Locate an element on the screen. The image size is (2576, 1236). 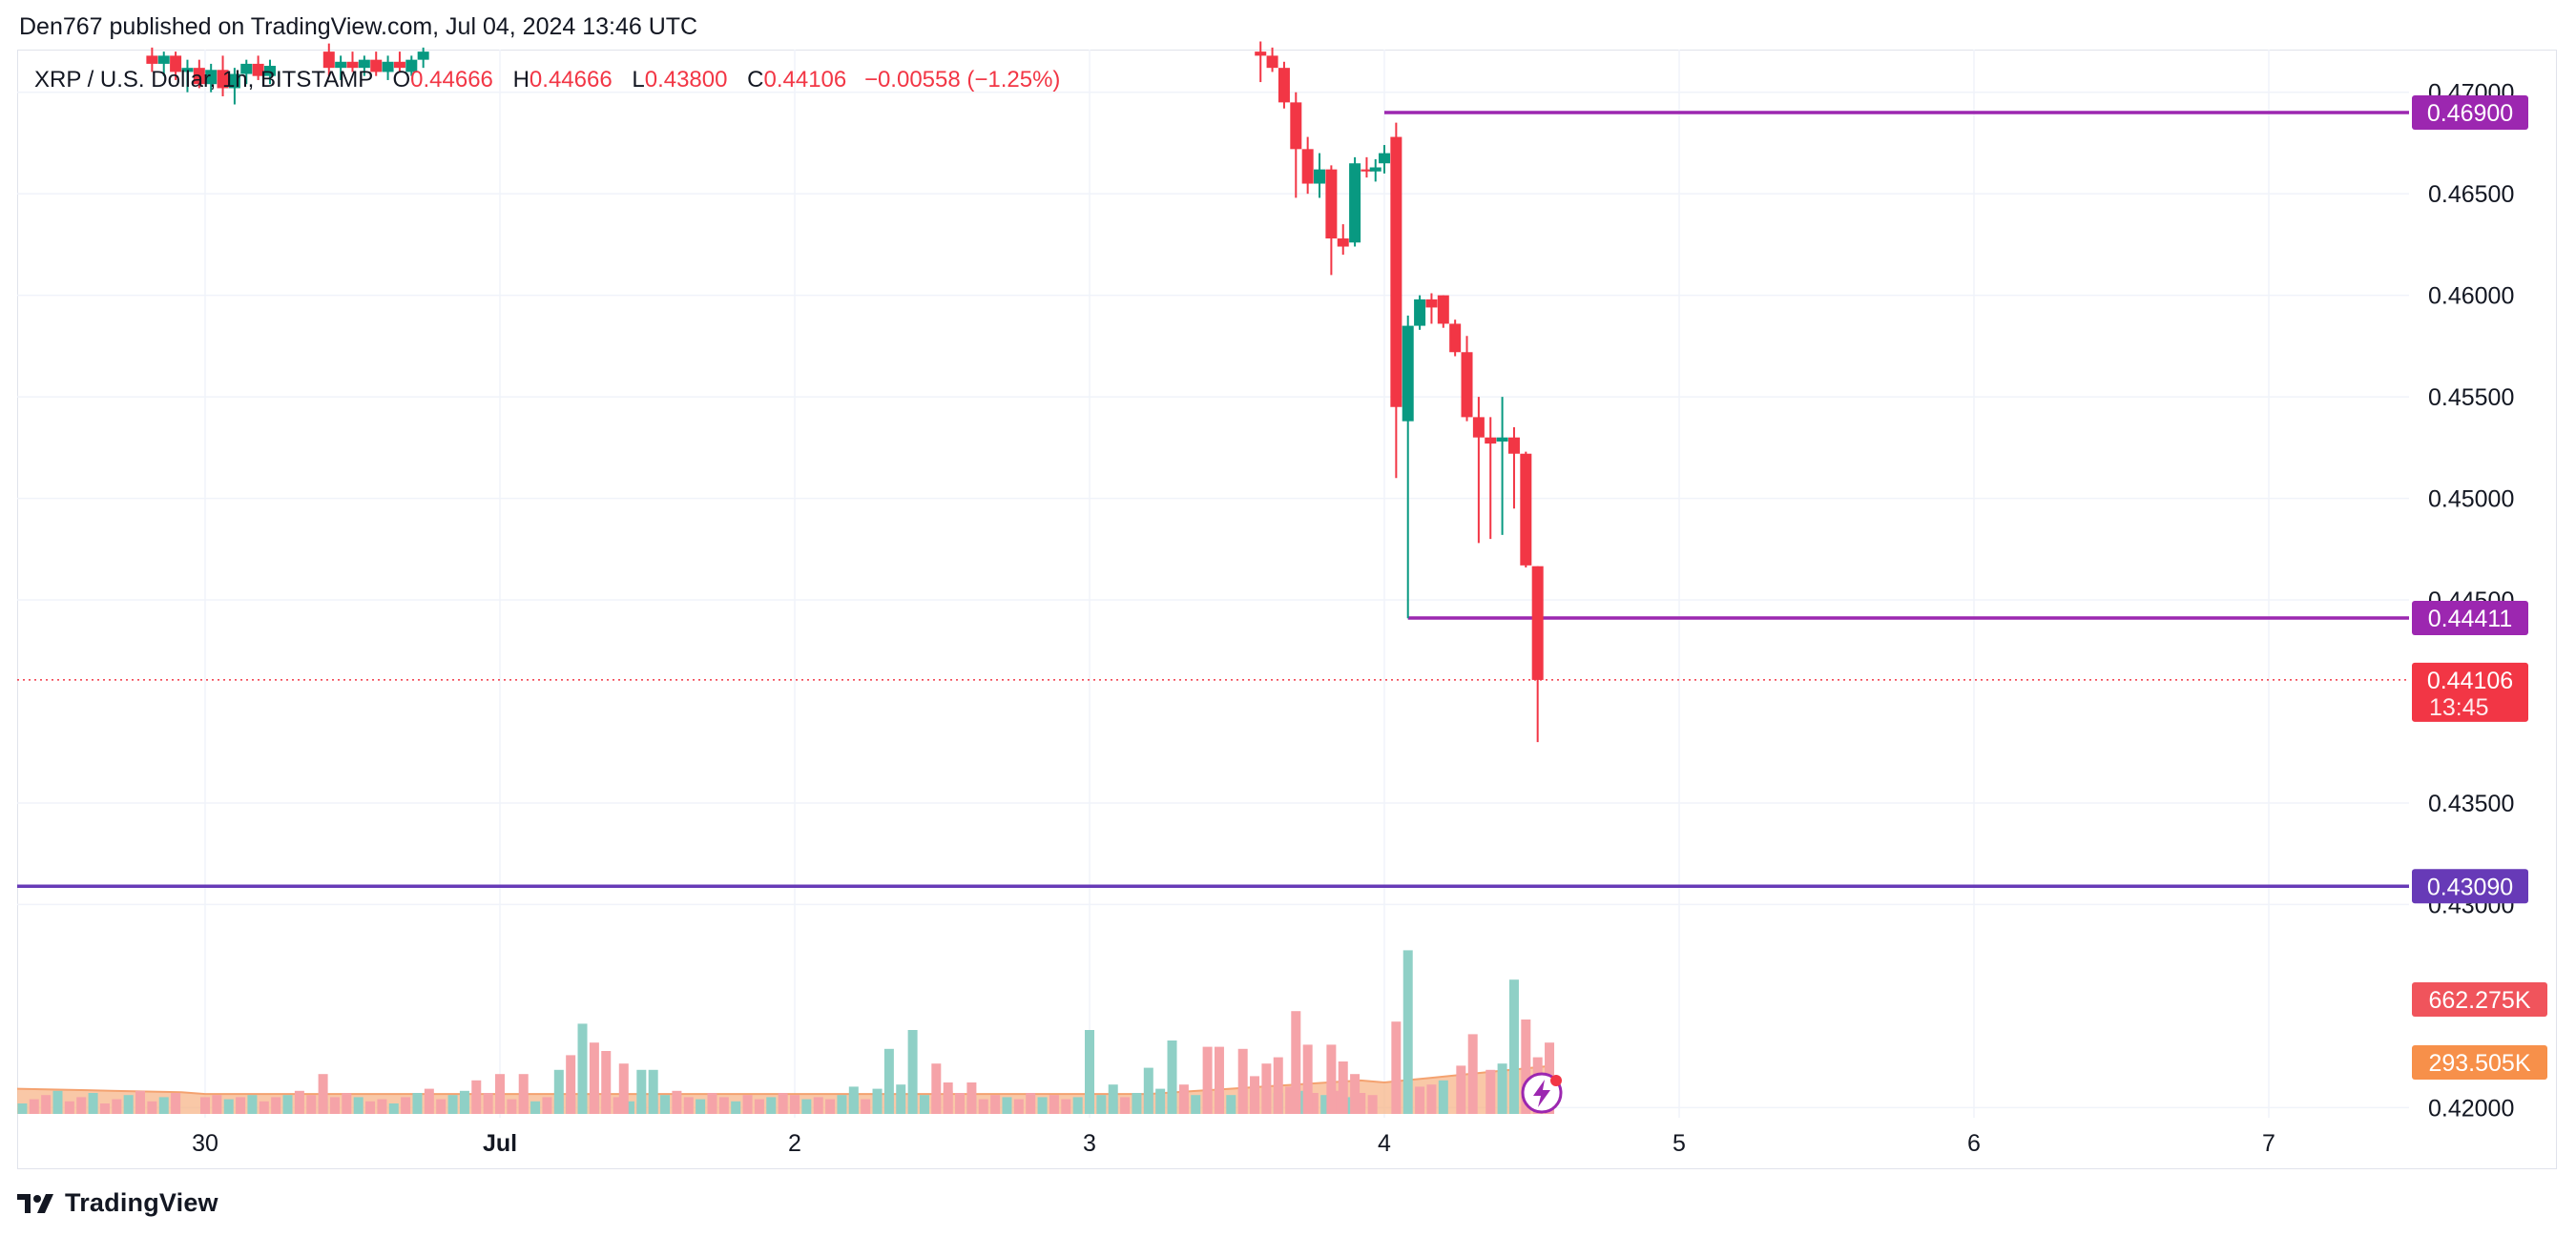
time-tick-label: 5 is located at coordinates (1679, 1143).